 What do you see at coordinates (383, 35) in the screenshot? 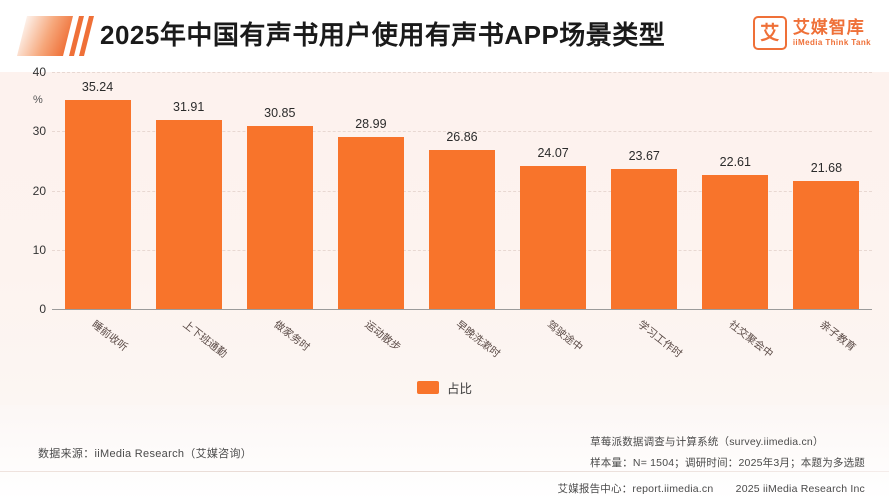
I see `page-title: 2025年中国有声书用户使用有声书APP场景类型` at bounding box center [383, 35].